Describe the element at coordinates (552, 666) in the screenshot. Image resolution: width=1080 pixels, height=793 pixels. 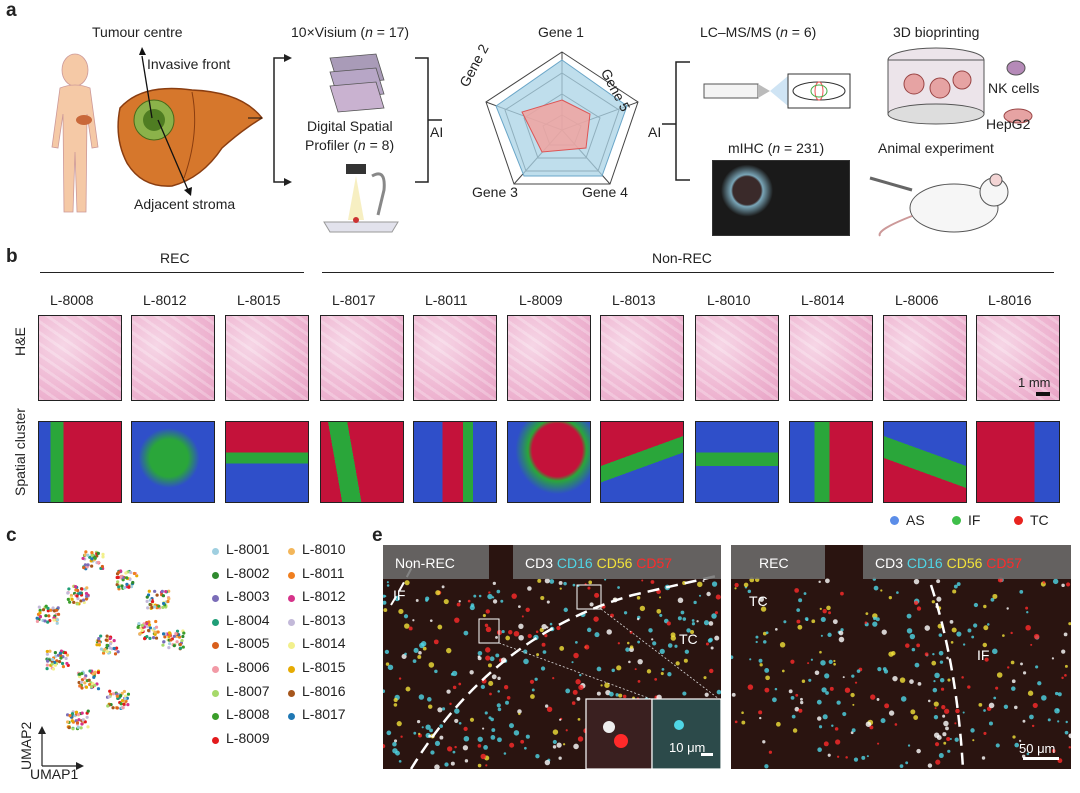
I see `nonrec-ihc-texture` at that location.